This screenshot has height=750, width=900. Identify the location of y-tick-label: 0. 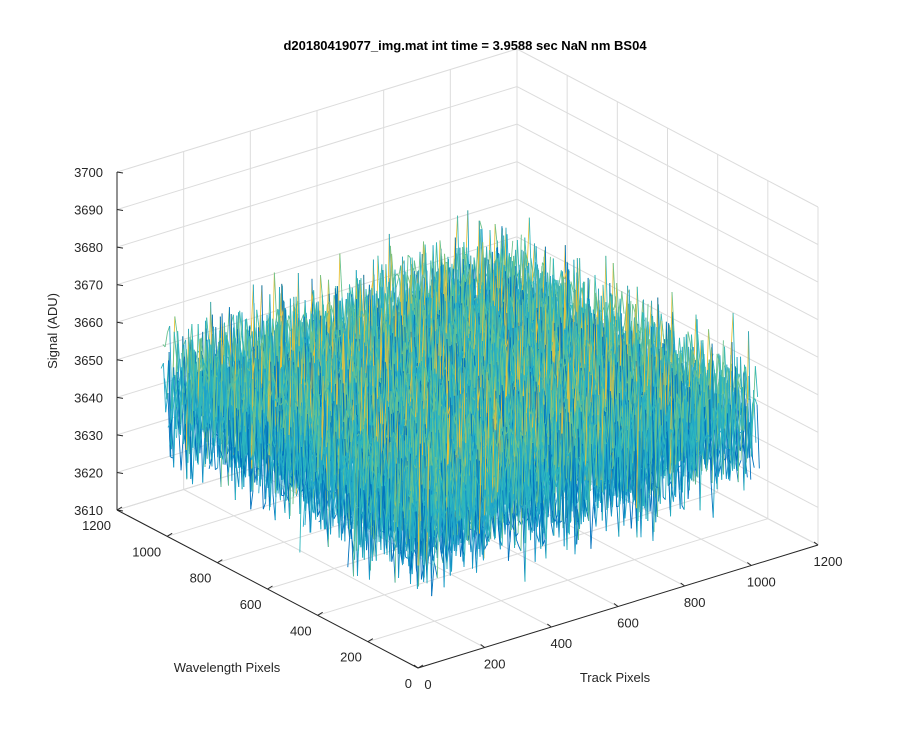
(408, 683).